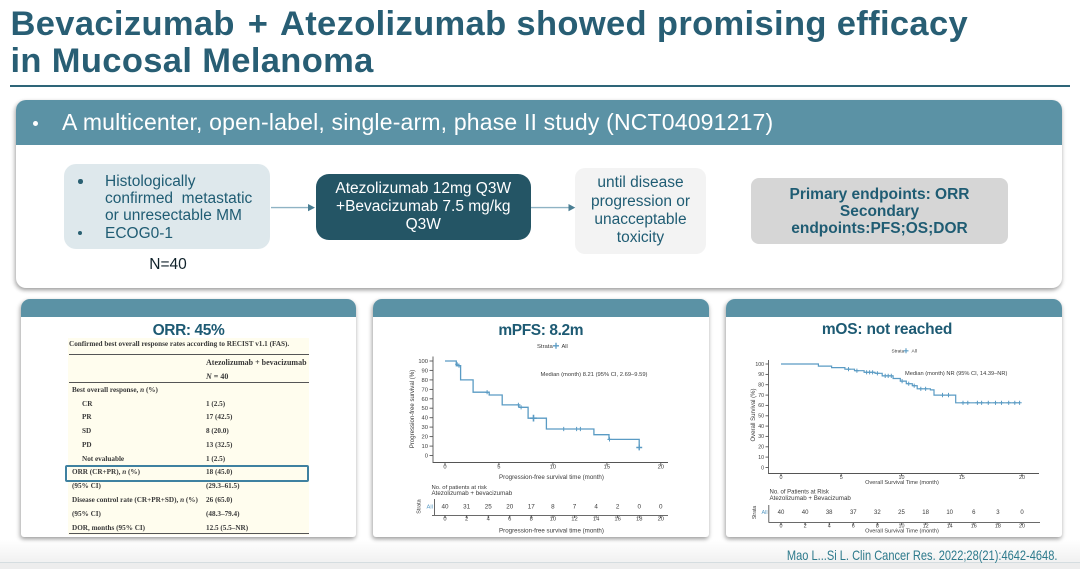  What do you see at coordinates (800, 493) in the screenshot?
I see `svg-text: No. of Patients at Risk` at bounding box center [800, 493].